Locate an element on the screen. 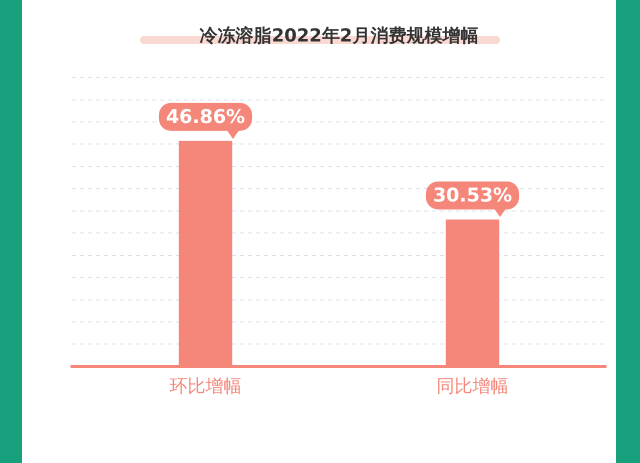 The image size is (640, 463). chart-title: 冷冻溶脂2022年2月消费规模增幅 is located at coordinates (339, 35).